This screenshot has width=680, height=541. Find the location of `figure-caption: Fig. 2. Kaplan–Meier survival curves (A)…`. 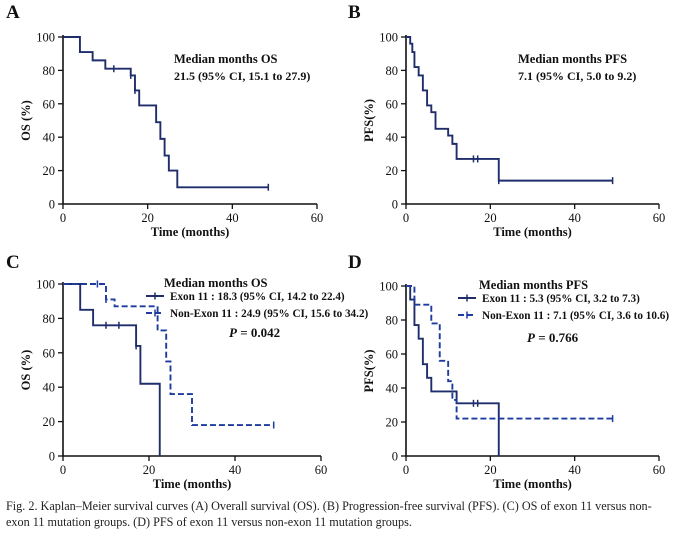

figure-caption: Fig. 2. Kaplan–Meier survival curves (A)… is located at coordinates (329, 514).